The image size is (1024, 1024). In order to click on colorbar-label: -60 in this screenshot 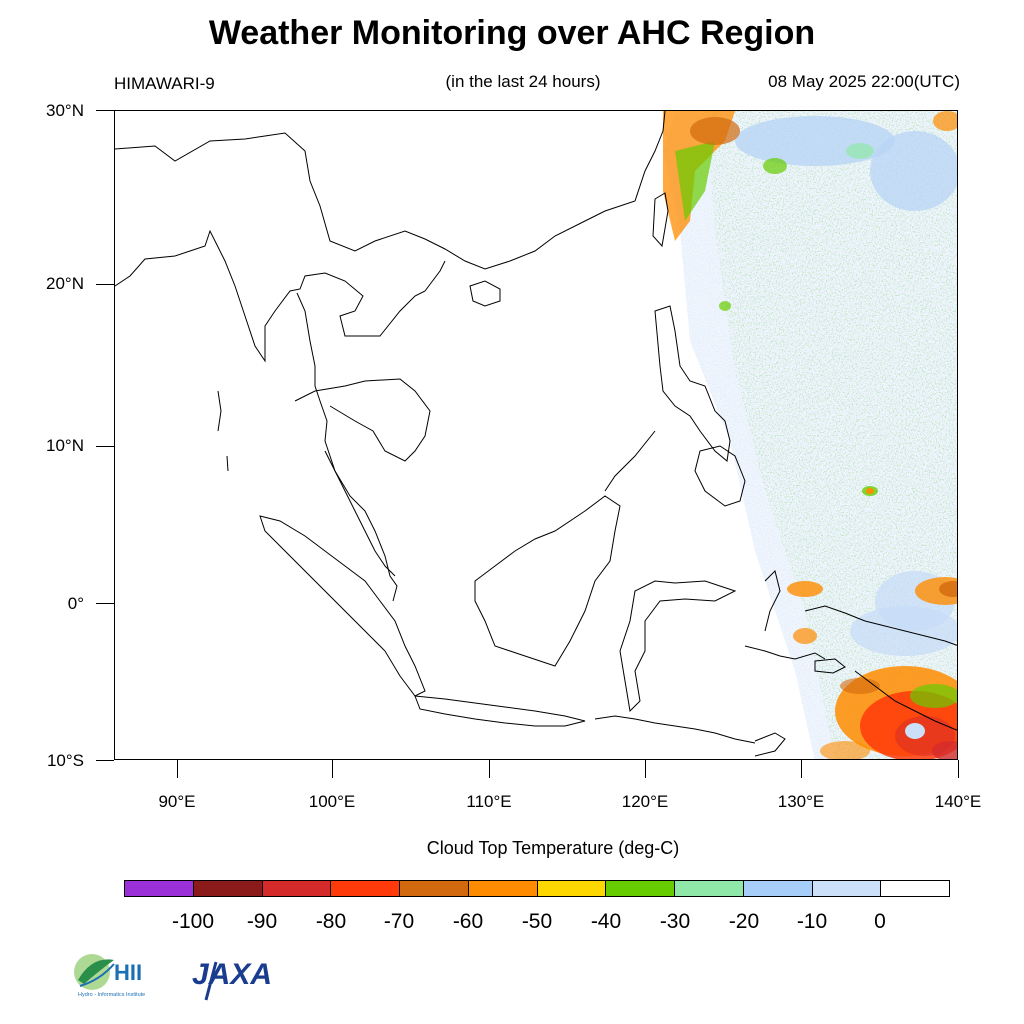, I will do `click(468, 921)`.